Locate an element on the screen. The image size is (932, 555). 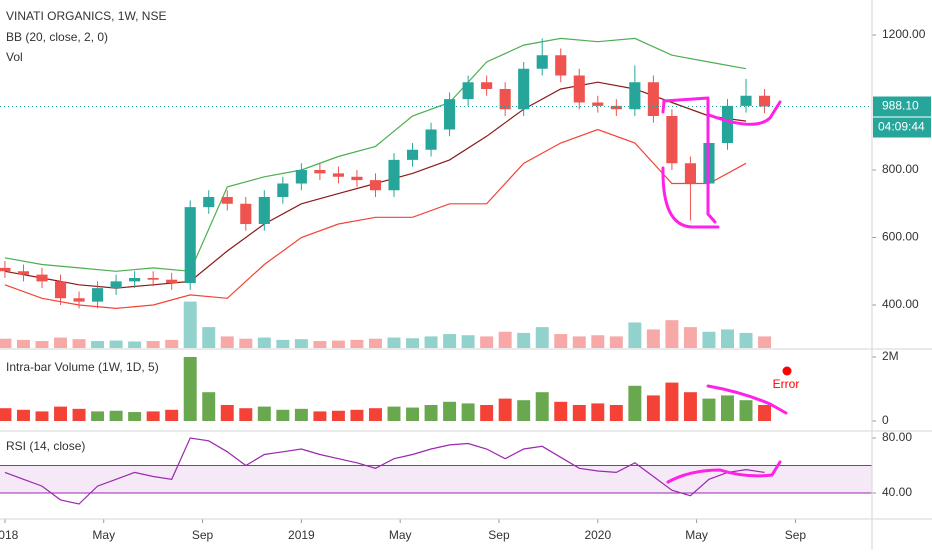
indicator-title: BB (20, close, 2, 0) is located at coordinates (57, 37).